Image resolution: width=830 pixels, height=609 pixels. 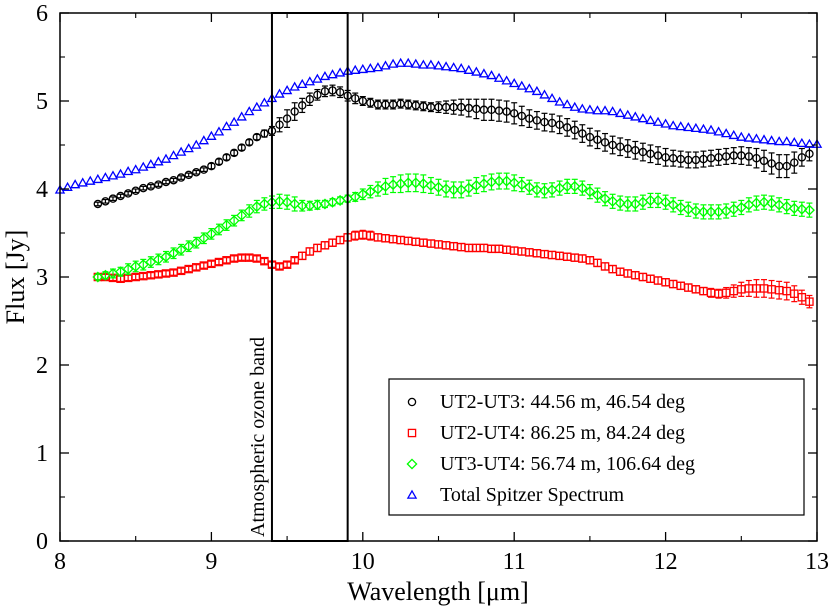 What do you see at coordinates (817, 562) in the screenshot?
I see `x-tick-label: 13` at bounding box center [817, 562].